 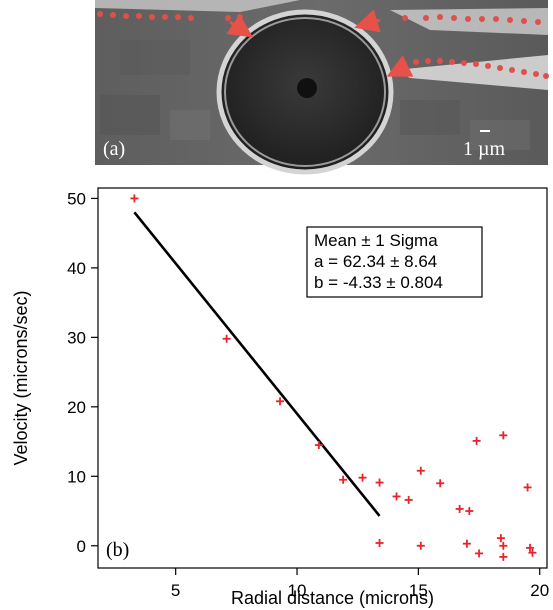 I want to click on y-tick-label: 10, so click(x=76, y=476).